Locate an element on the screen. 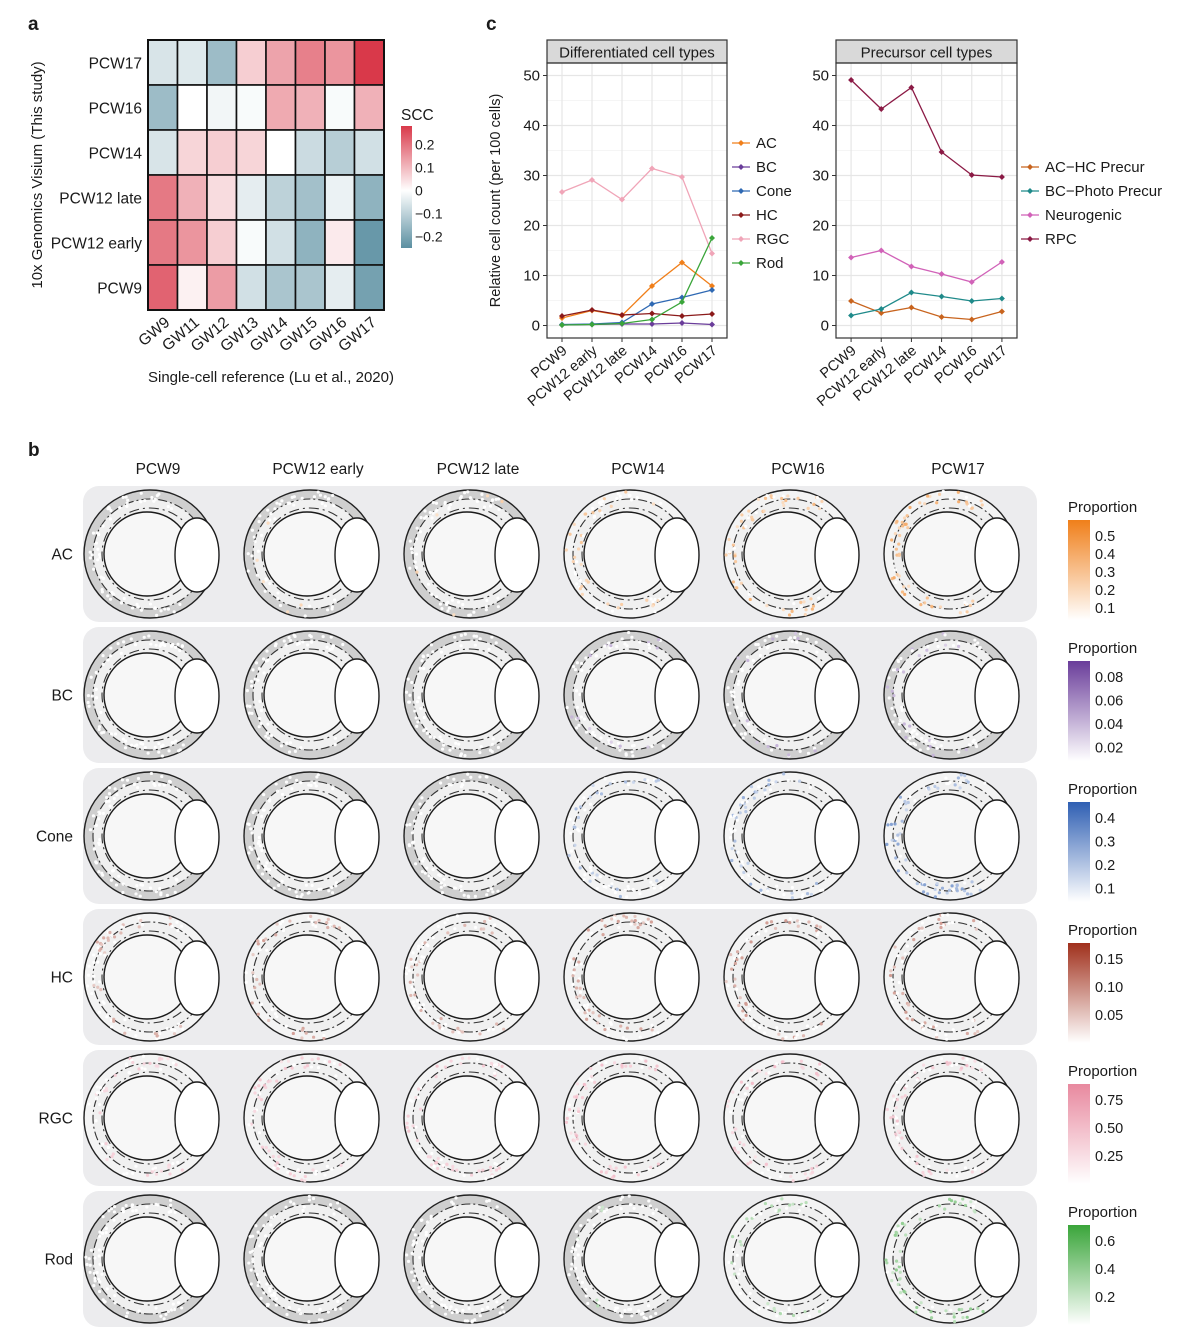 This screenshot has width=1200, height=1339. y-tick-label: 10 is located at coordinates (820, 276).